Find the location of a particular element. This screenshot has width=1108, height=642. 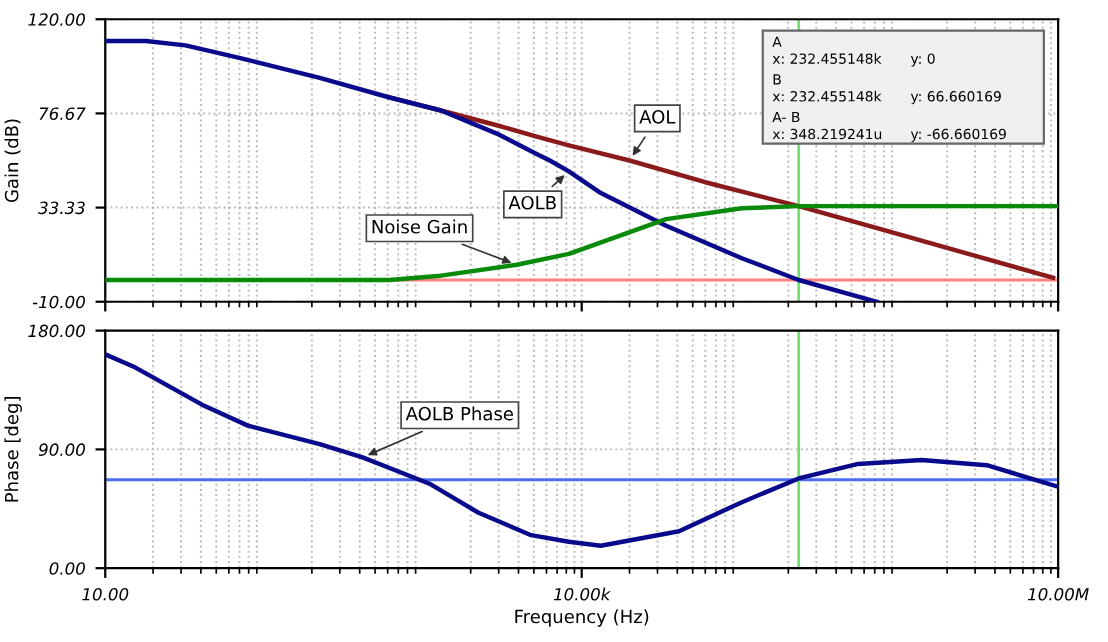

x-tick-label: 10.00k is located at coordinates (582, 594).